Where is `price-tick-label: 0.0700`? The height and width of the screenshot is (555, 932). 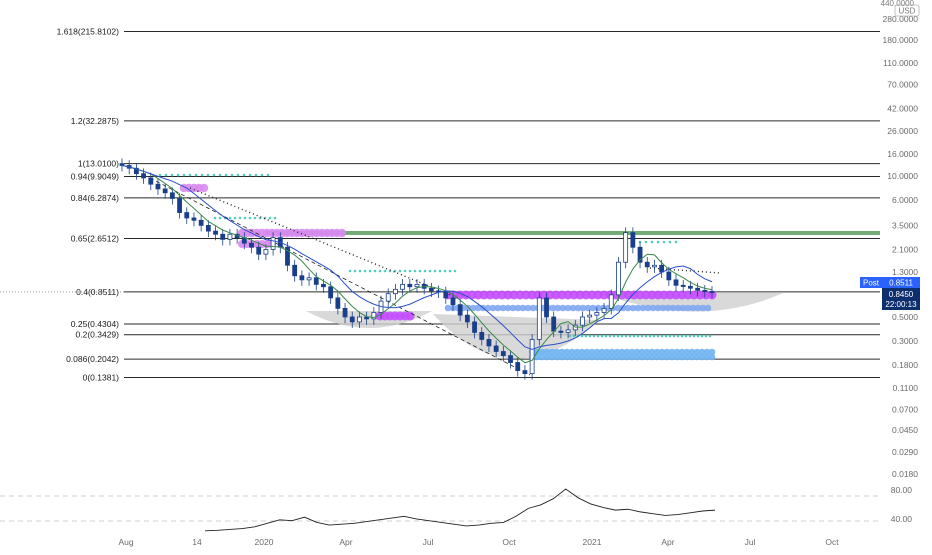
price-tick-label: 0.0700 is located at coordinates (905, 409).